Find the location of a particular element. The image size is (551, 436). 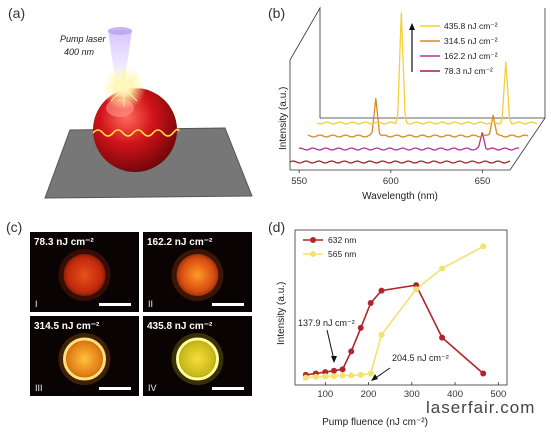

tile-index-label: IV is located at coordinates (152, 388).